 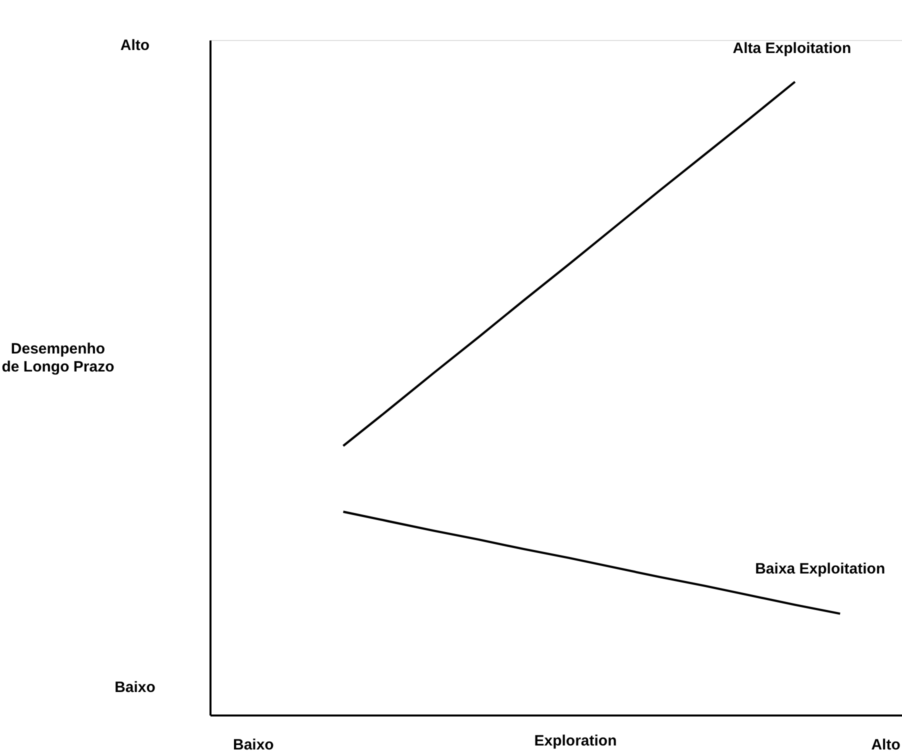 What do you see at coordinates (135, 687) in the screenshot?
I see `text: Baixo` at bounding box center [135, 687].